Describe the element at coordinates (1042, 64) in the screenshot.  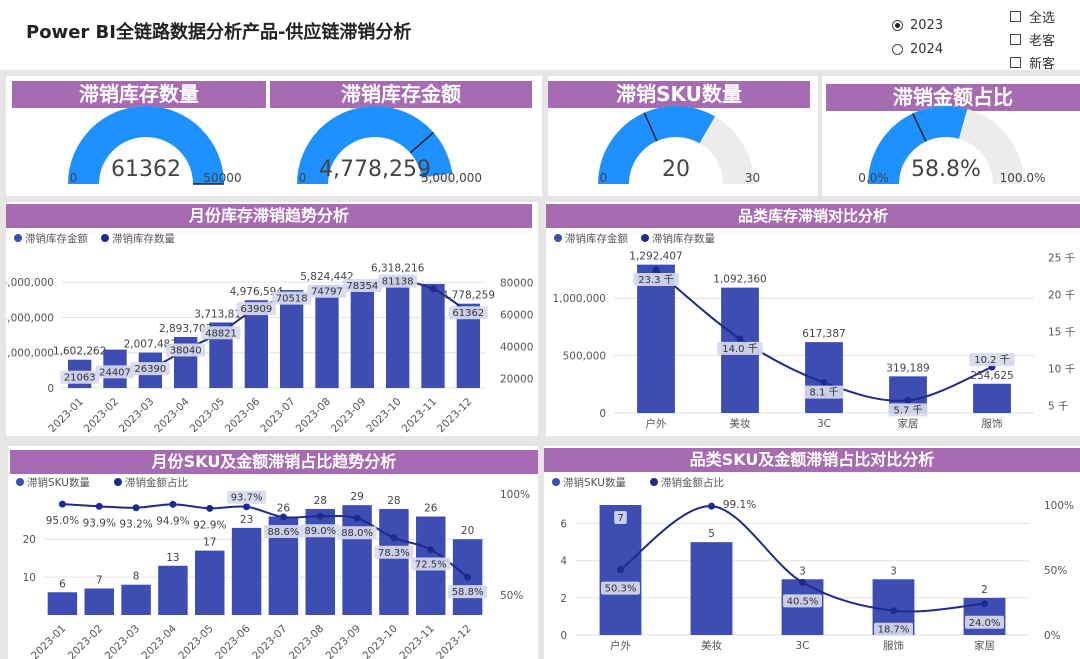
I see `customer-option-label: 新客` at that location.